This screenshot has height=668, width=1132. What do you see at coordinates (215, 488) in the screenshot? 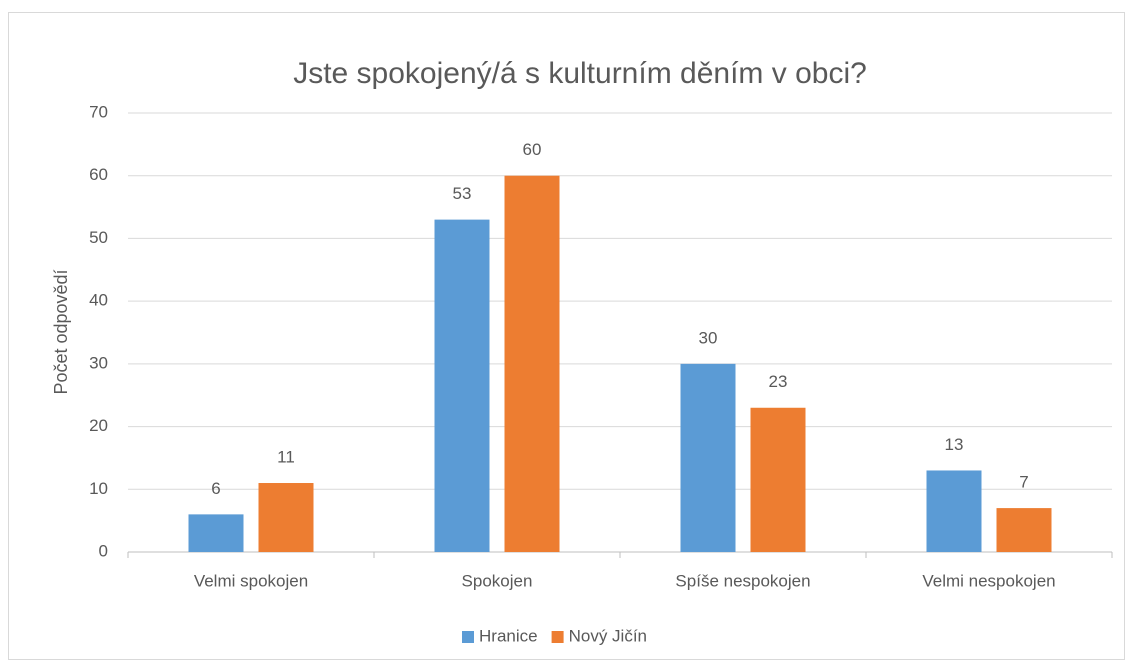
I see `data-label: 6` at bounding box center [215, 488].